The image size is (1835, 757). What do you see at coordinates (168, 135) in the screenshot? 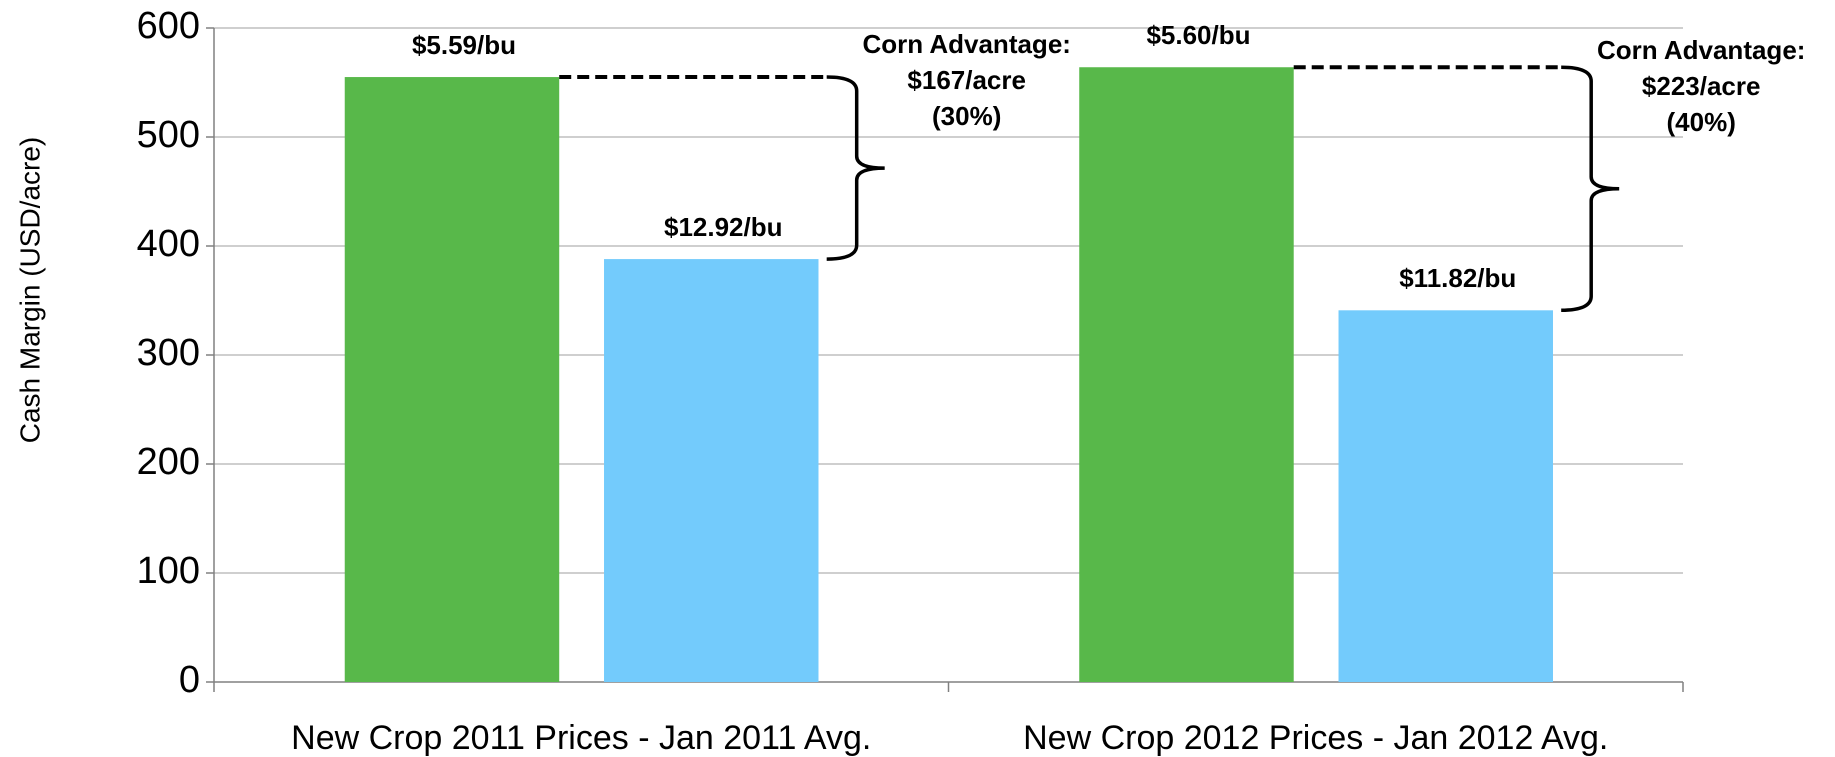
I see `y-tick-label: 500` at bounding box center [168, 135].